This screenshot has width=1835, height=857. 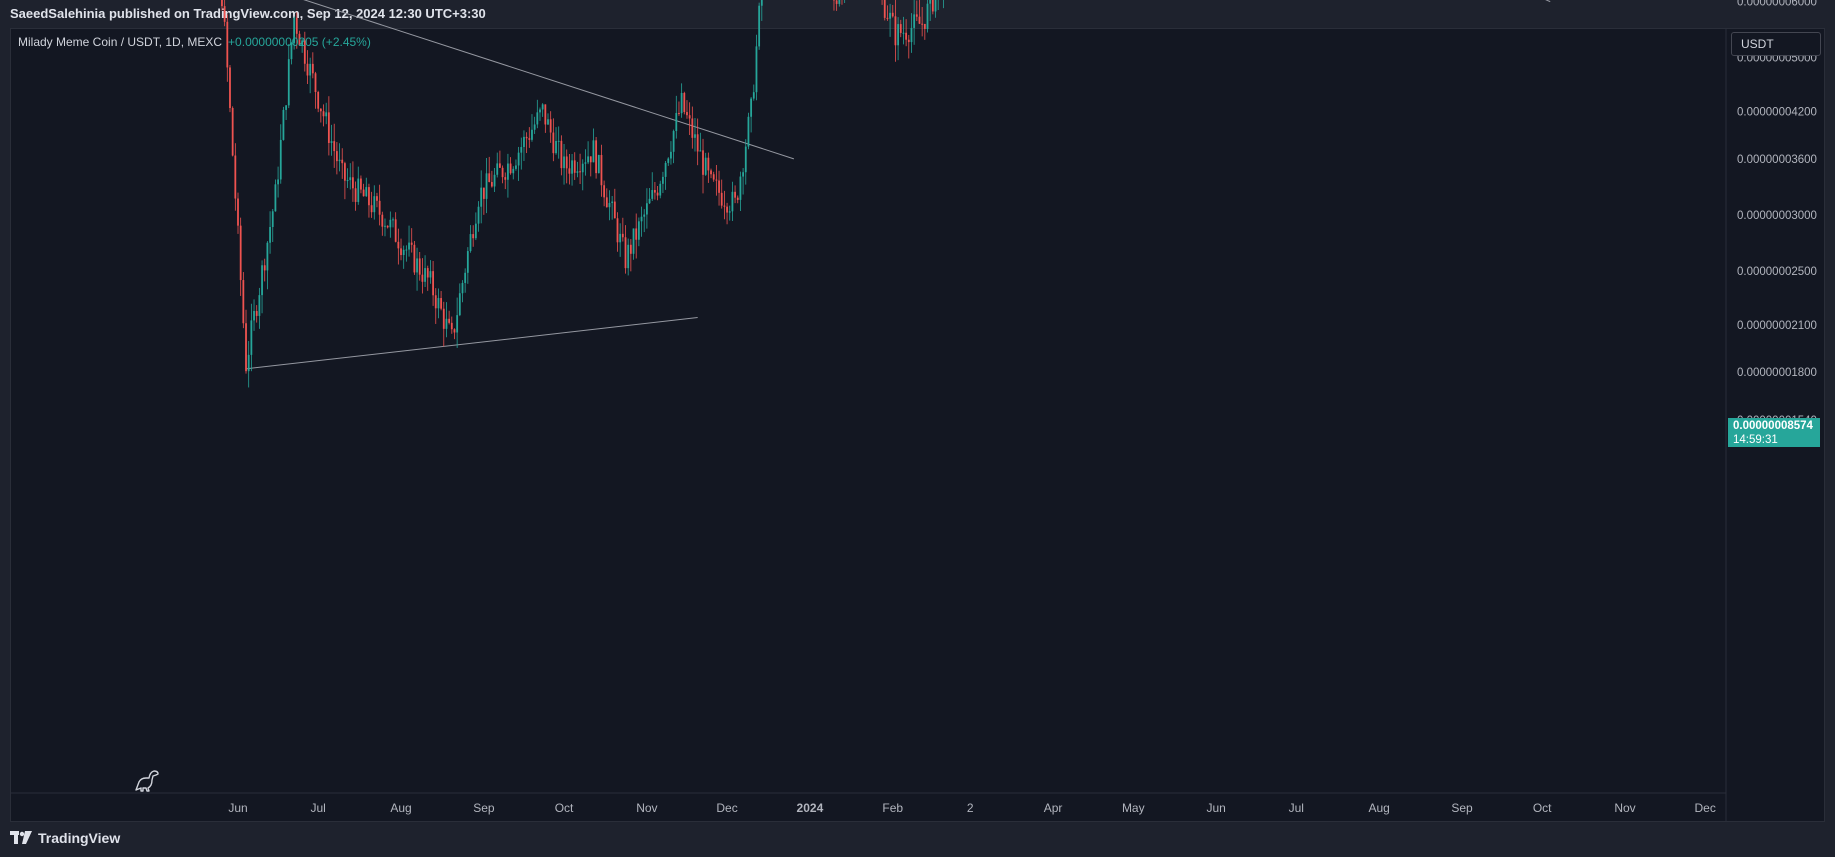 What do you see at coordinates (1777, 216) in the screenshot?
I see `price-tick-label: 0.00000003000` at bounding box center [1777, 216].